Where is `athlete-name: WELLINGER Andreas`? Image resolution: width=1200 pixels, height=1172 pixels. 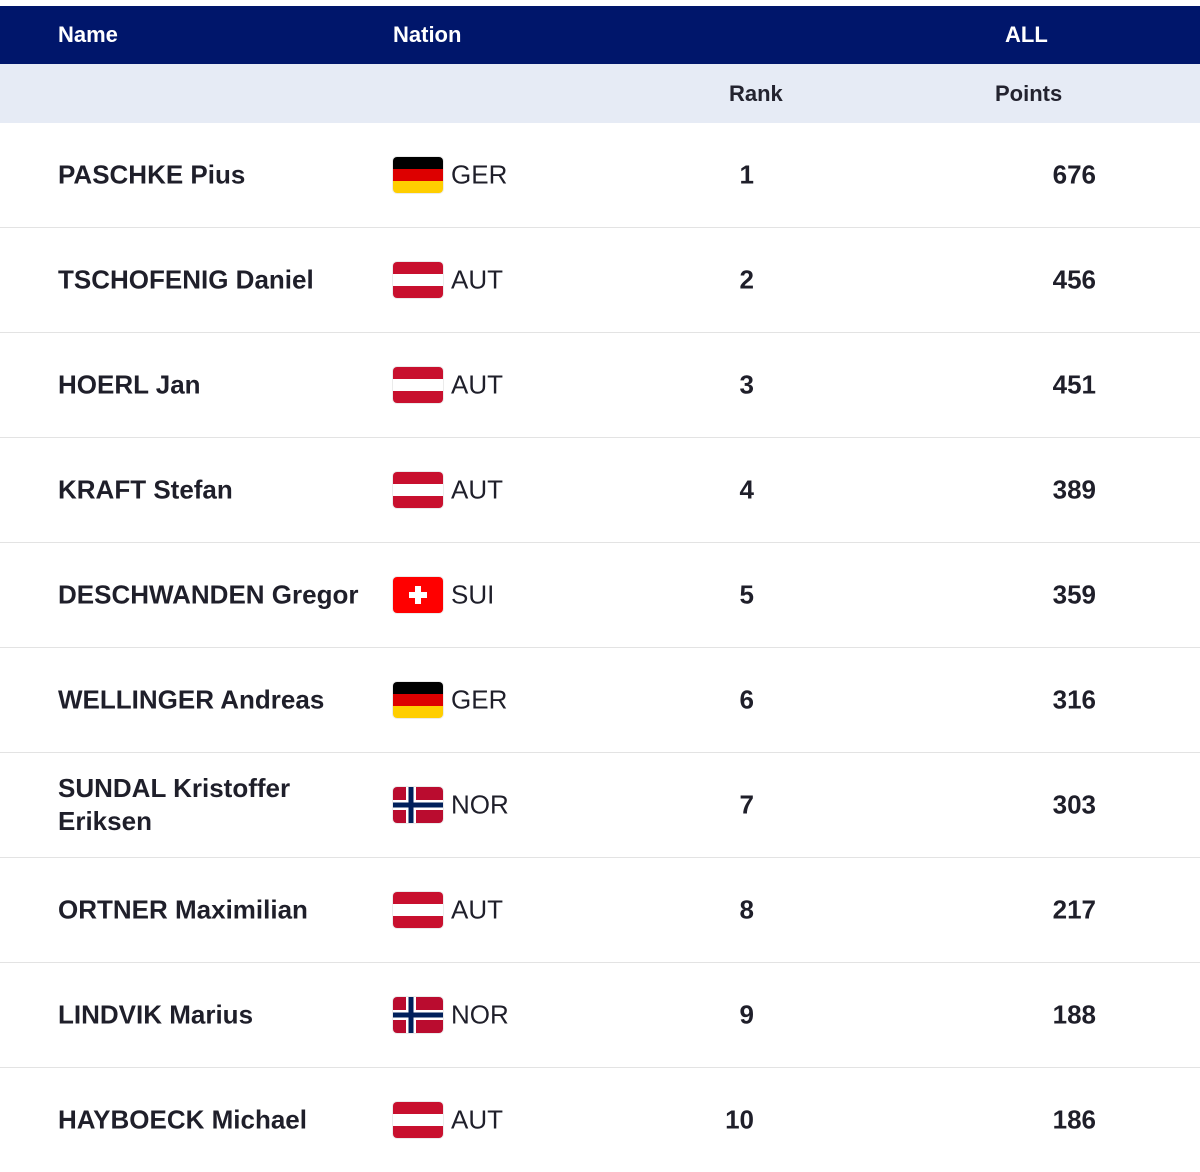
athlete-name: WELLINGER Andreas is located at coordinates (191, 699).